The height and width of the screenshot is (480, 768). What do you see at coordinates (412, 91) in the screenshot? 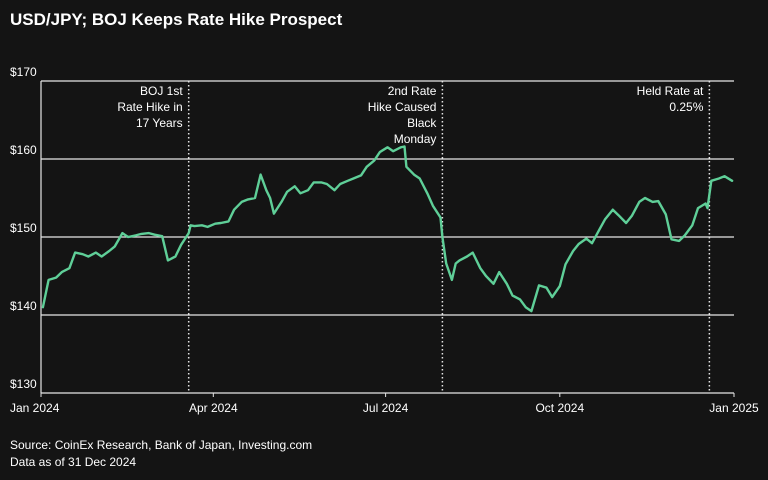
I see `annotation-label: 2nd Rate` at bounding box center [412, 91].